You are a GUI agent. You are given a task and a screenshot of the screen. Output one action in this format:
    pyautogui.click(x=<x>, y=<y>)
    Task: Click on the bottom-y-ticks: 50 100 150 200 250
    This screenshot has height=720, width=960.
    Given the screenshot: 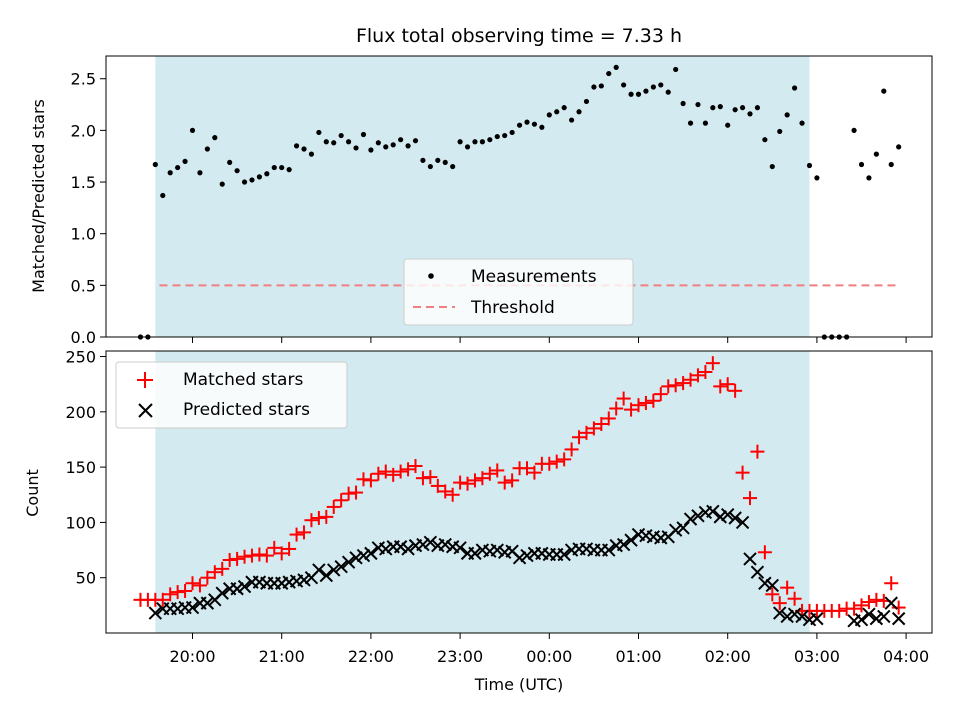 What is the action you would take?
    pyautogui.click(x=85, y=468)
    